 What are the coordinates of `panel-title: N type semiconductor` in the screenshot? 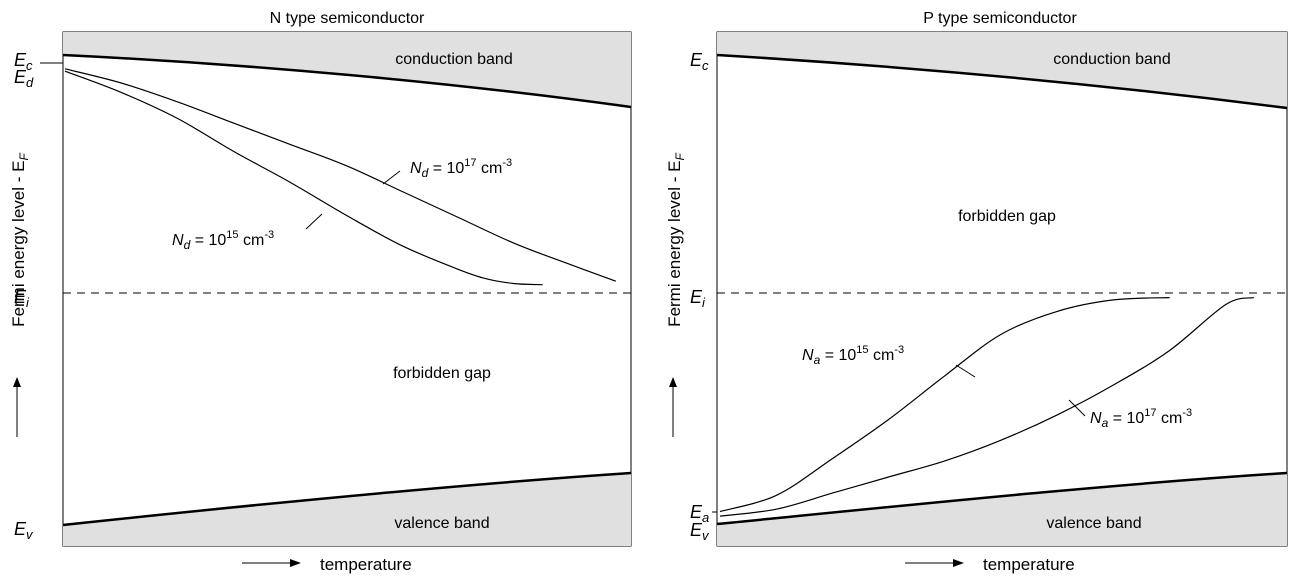 It's located at (347, 18).